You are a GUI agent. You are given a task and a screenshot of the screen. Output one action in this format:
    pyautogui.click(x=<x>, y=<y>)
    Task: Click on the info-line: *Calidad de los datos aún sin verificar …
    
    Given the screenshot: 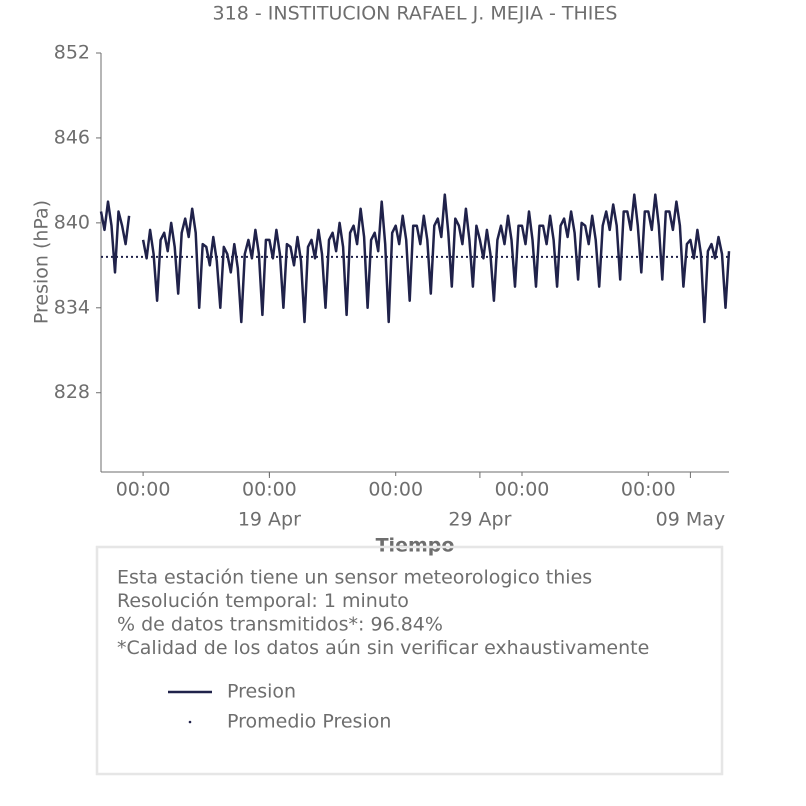 What is the action you would take?
    pyautogui.click(x=383, y=648)
    